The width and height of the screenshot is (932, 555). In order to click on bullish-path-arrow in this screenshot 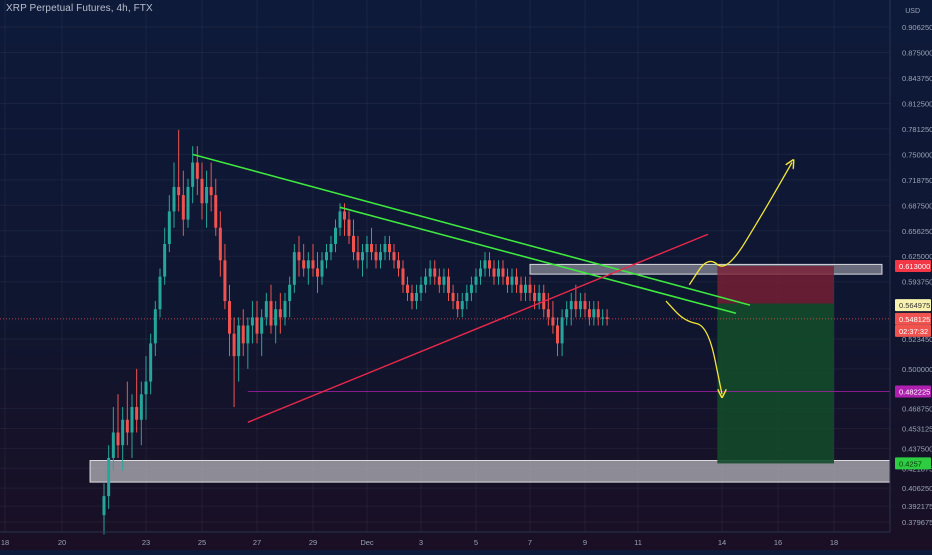, I will do `click(740, 224)`.